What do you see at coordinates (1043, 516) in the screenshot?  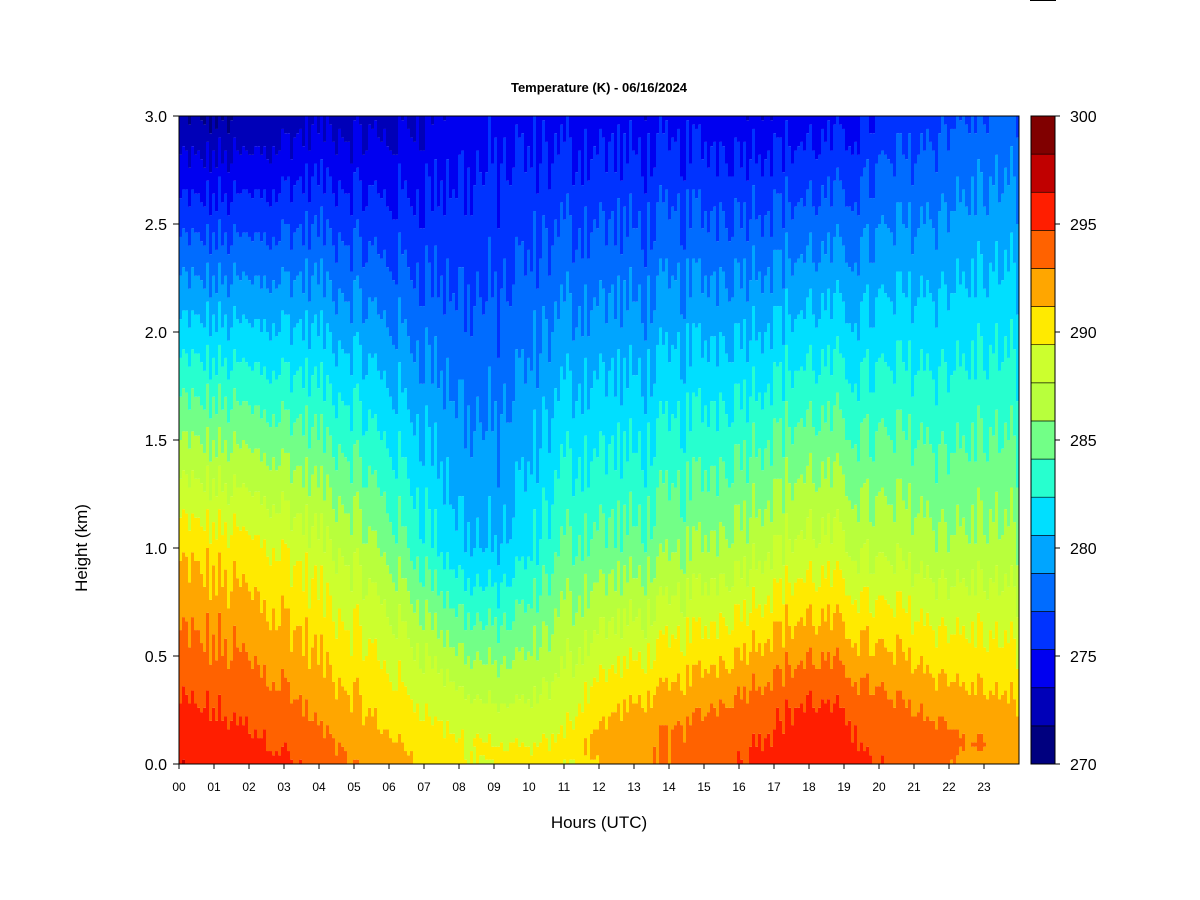 I see `colorbar-swatch` at bounding box center [1043, 516].